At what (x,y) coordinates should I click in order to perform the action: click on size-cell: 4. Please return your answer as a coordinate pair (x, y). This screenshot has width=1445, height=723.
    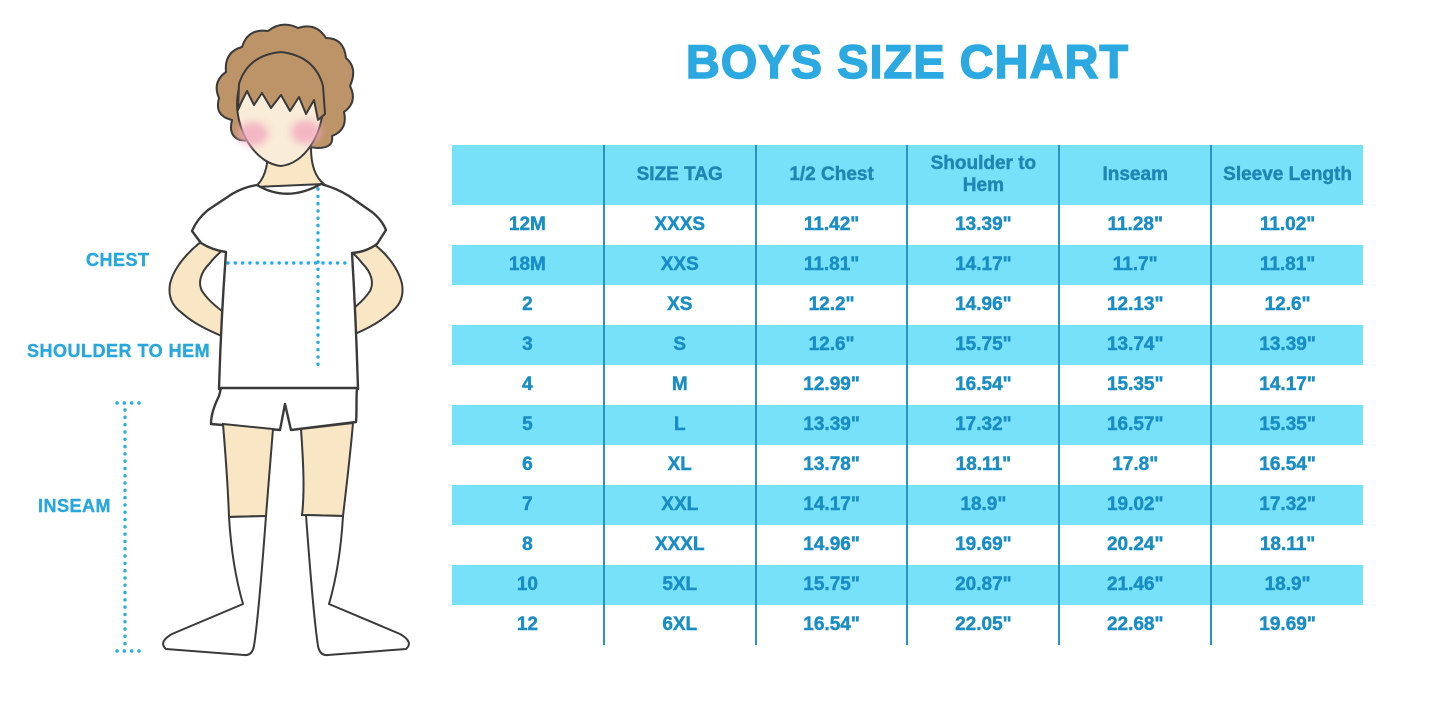
    Looking at the image, I should click on (528, 385).